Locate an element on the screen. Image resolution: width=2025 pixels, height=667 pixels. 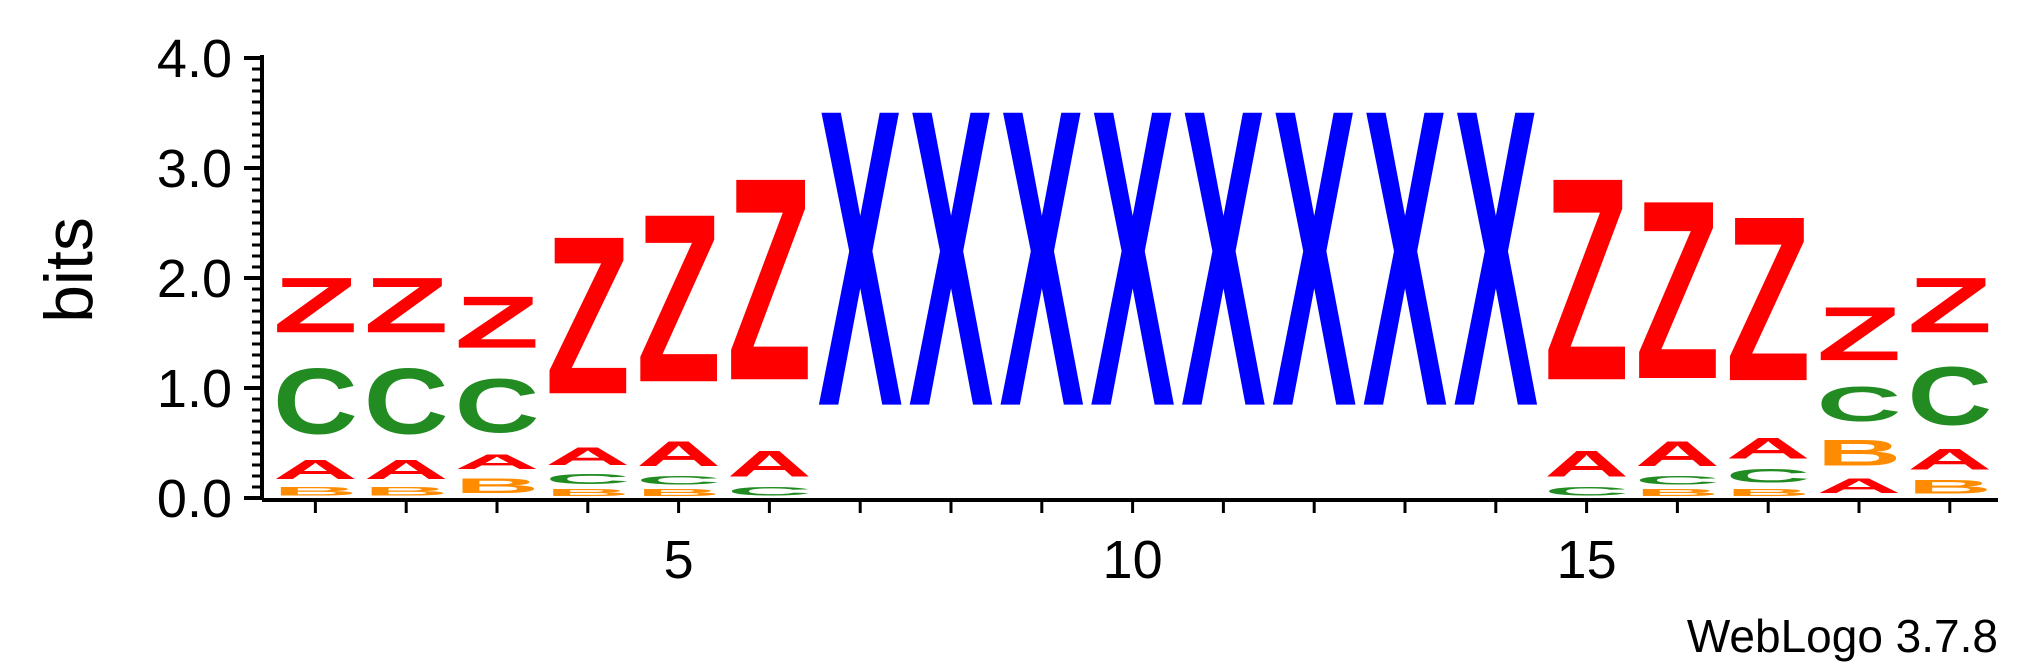
x-tick-label: 5 is located at coordinates (679, 560).